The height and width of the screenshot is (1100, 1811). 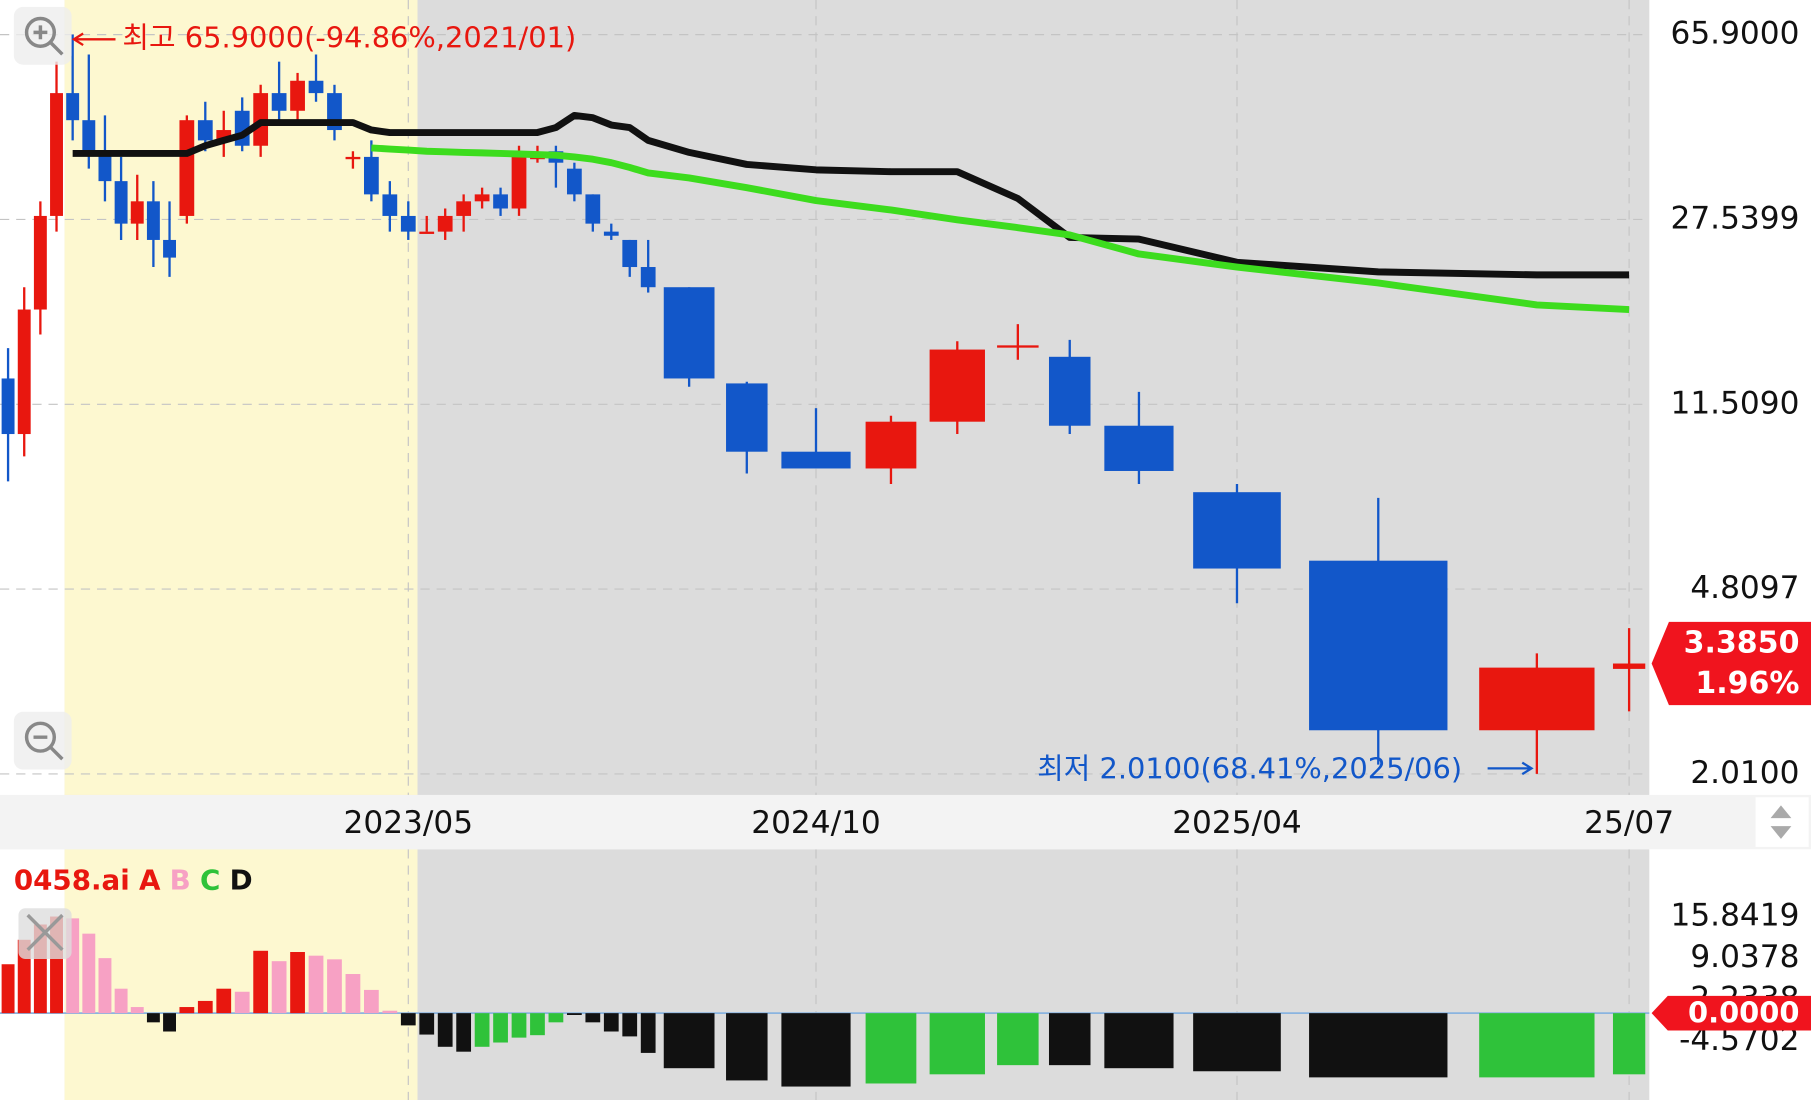 What do you see at coordinates (48, 748) in the screenshot?
I see `zoom-out-glyph` at bounding box center [48, 748].